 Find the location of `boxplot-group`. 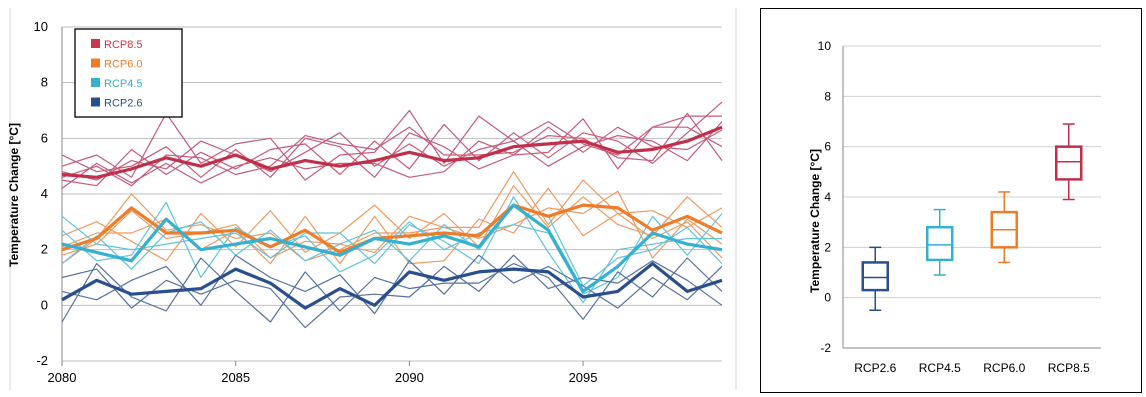

boxplot-group is located at coordinates (972, 217).